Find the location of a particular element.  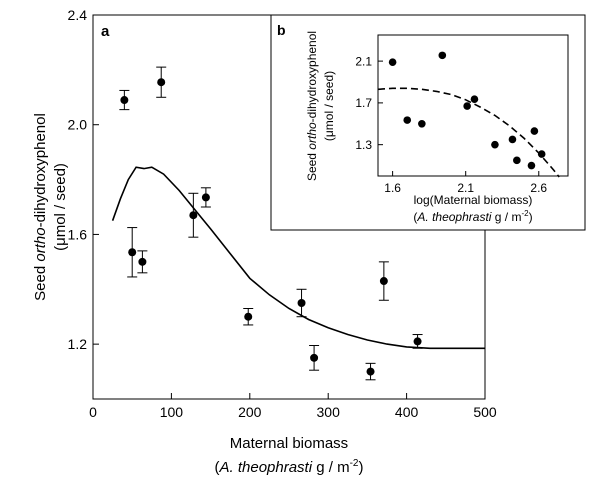

panel-b-x-ticks: 1.6 2.1 2.6 is located at coordinates (465, 183).